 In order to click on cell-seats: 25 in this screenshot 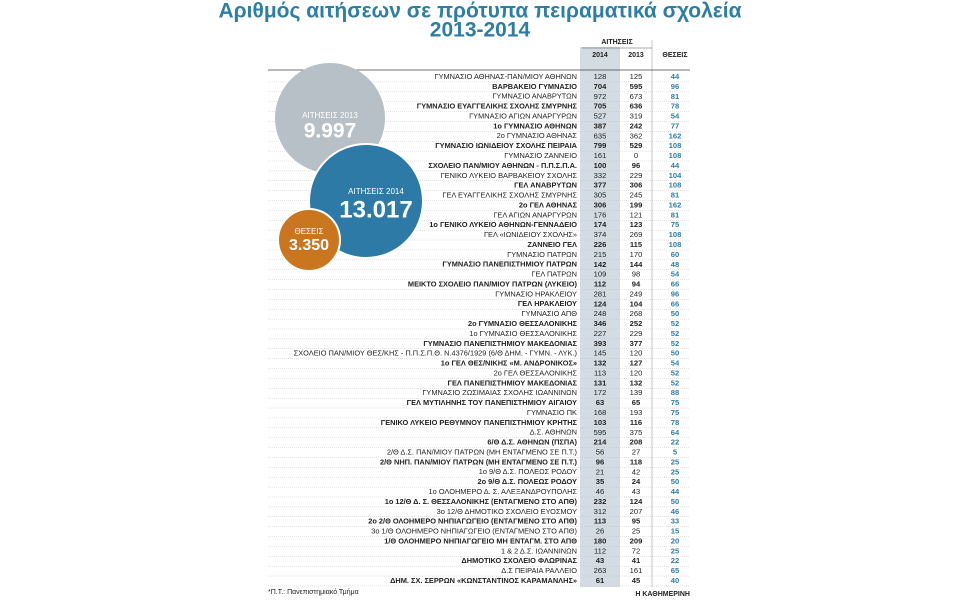, I will do `click(675, 461)`.